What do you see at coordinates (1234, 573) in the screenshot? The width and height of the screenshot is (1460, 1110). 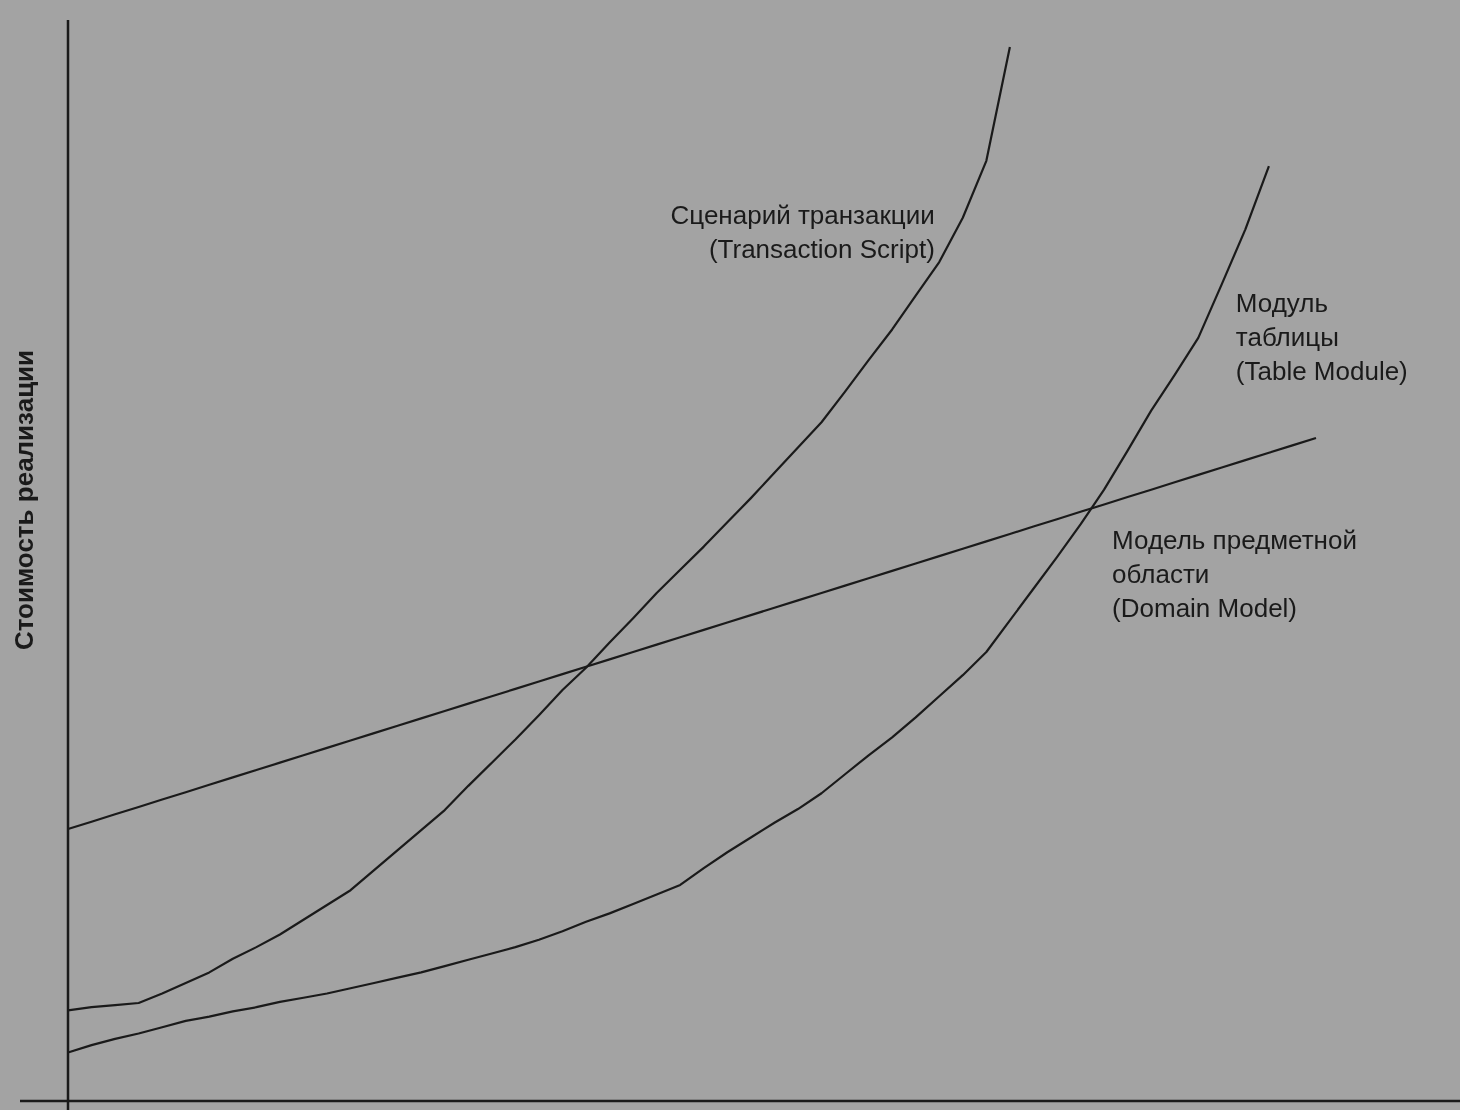 I see `series-label: Модель предметной области (Domain Model)` at bounding box center [1234, 573].